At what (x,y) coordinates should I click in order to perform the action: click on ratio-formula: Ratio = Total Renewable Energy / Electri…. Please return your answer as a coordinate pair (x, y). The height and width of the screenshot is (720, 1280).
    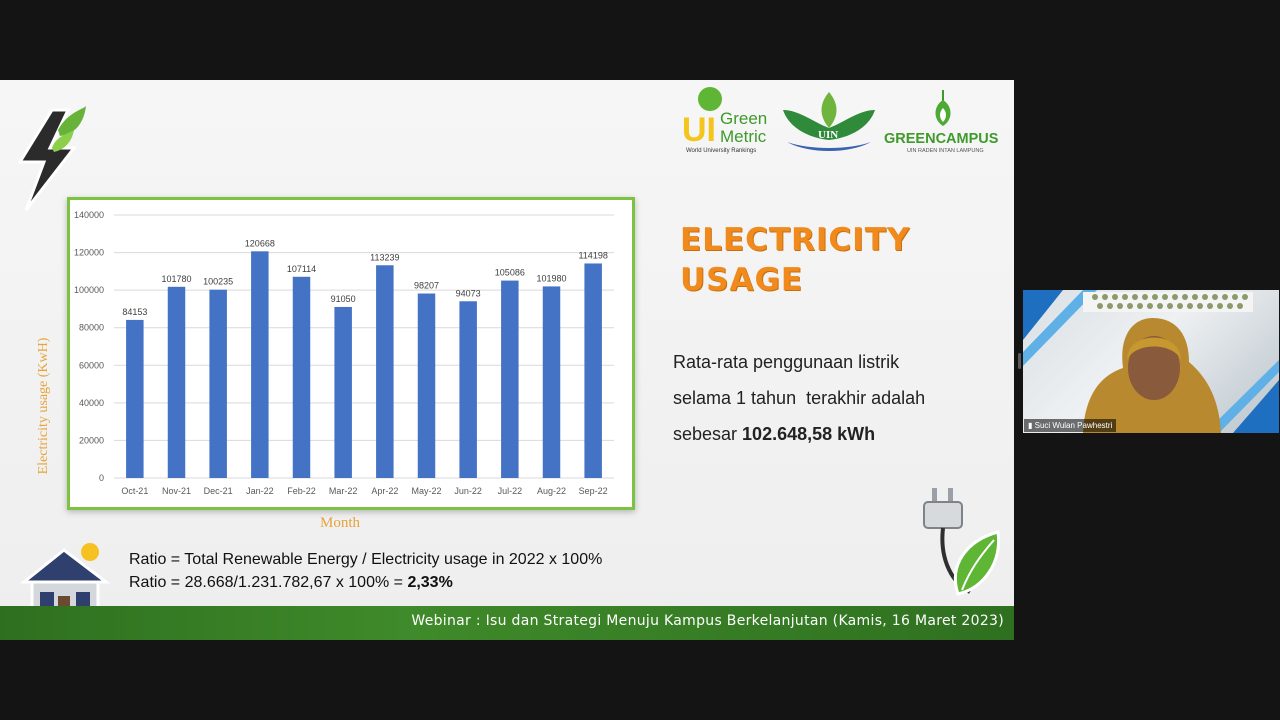
    Looking at the image, I should click on (366, 559).